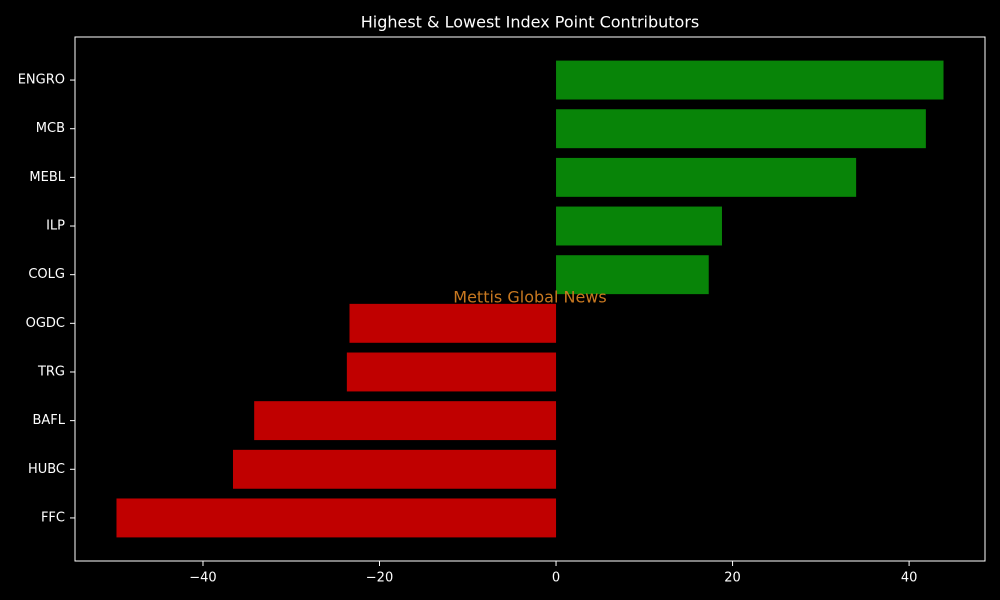 The height and width of the screenshot is (600, 1000). I want to click on y-tick-label: MCB, so click(50, 128).